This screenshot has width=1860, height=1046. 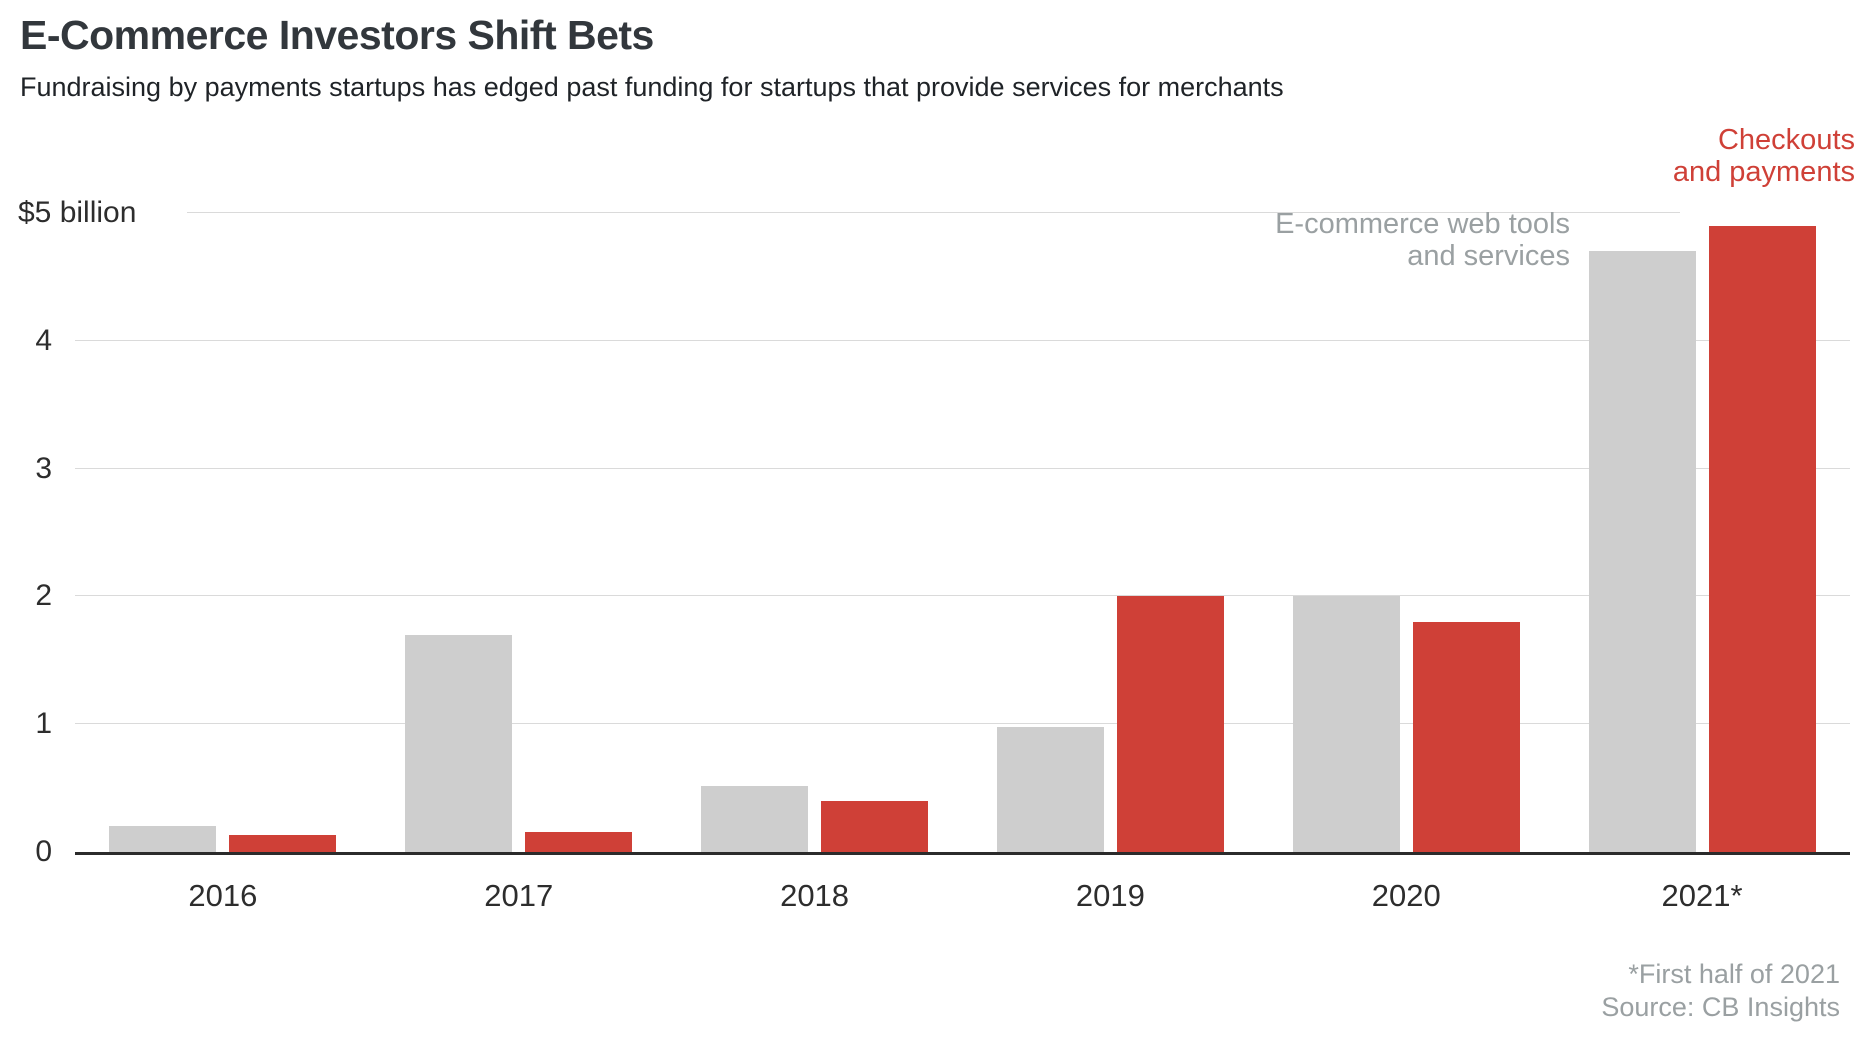 What do you see at coordinates (43, 340) in the screenshot?
I see `y-tick-label-4: 4` at bounding box center [43, 340].